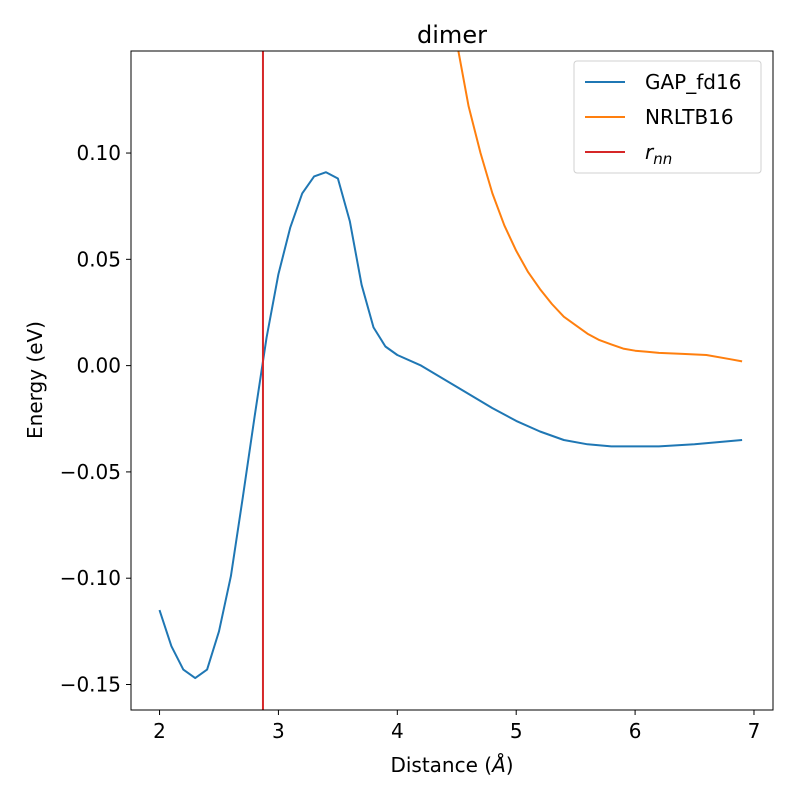 The image size is (800, 800). What do you see at coordinates (754, 731) in the screenshot?
I see `x-tick-label: 7` at bounding box center [754, 731].